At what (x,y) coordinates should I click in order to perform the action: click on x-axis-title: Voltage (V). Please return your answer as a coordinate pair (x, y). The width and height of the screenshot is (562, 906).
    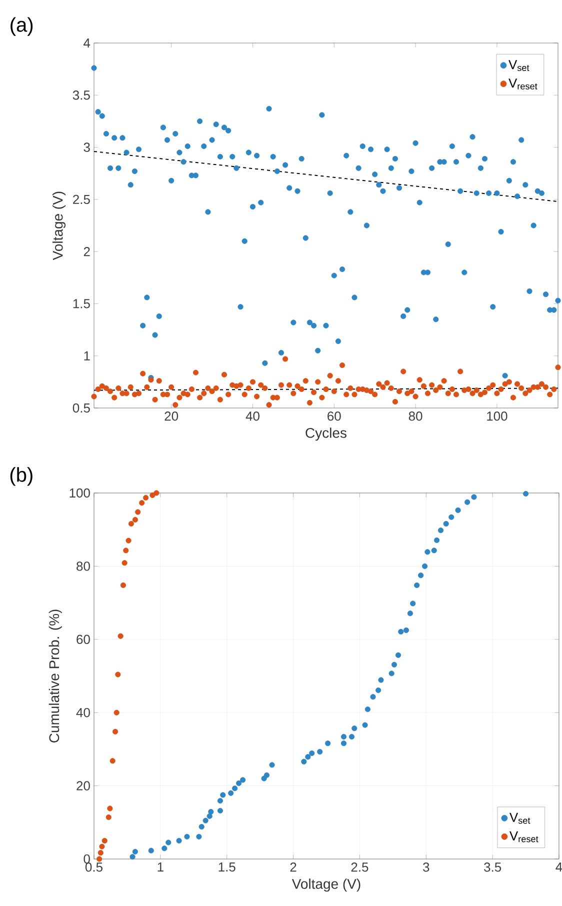
    Looking at the image, I should click on (326, 885).